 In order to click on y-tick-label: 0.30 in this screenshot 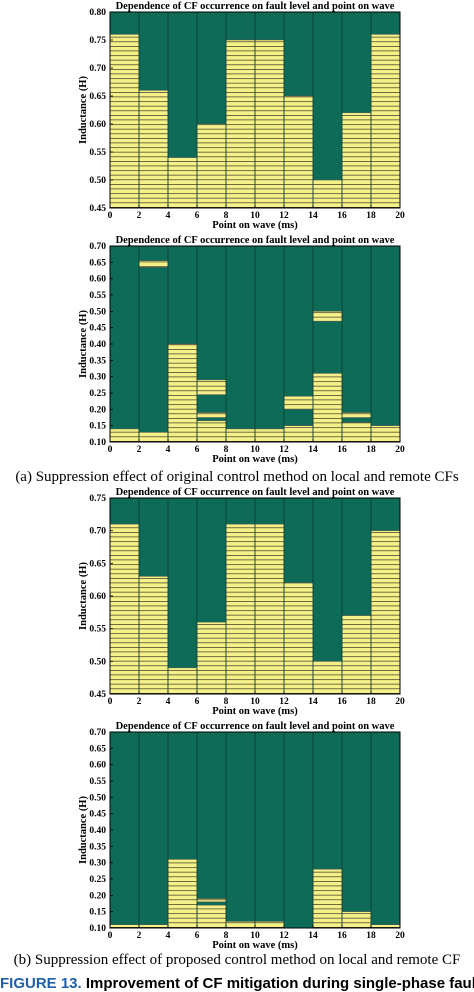, I will do `click(97, 378)`.